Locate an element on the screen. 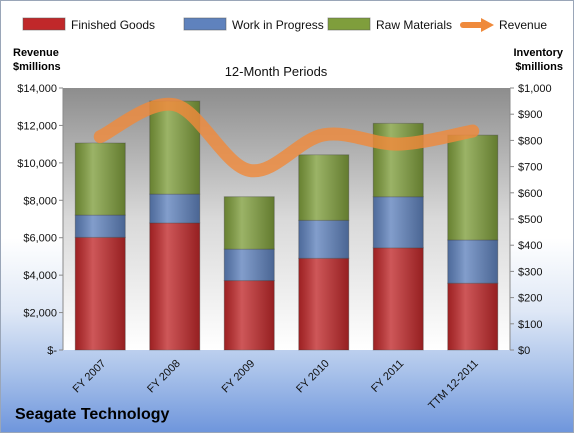 The width and height of the screenshot is (574, 433). category-label: FY 2010 is located at coordinates (313, 377).